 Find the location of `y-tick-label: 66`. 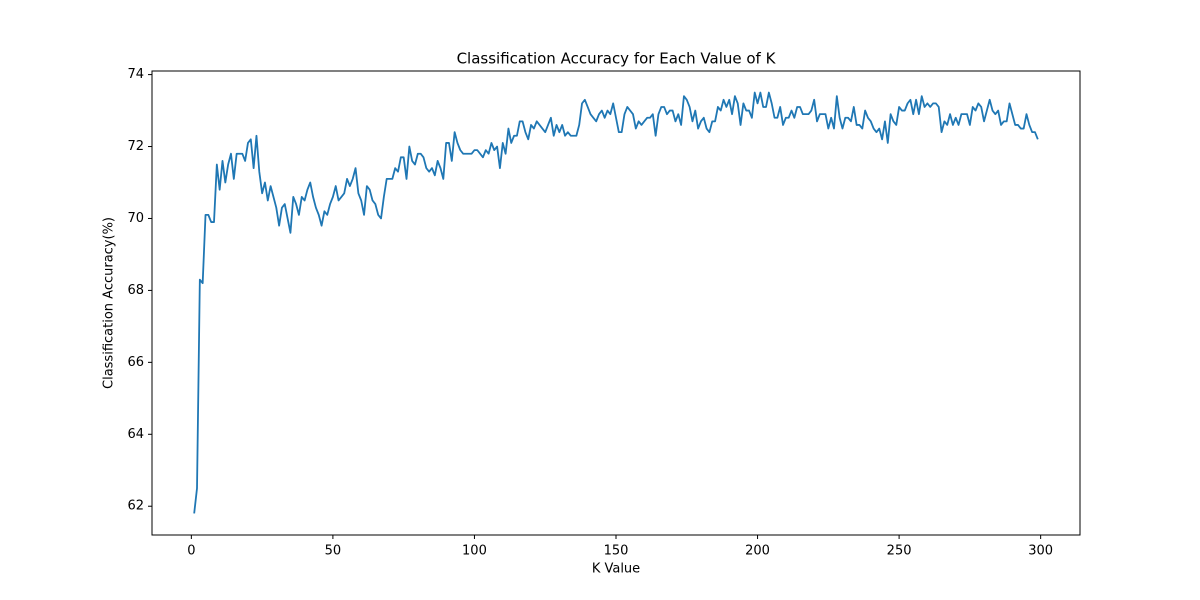

y-tick-label: 66 is located at coordinates (135, 362).